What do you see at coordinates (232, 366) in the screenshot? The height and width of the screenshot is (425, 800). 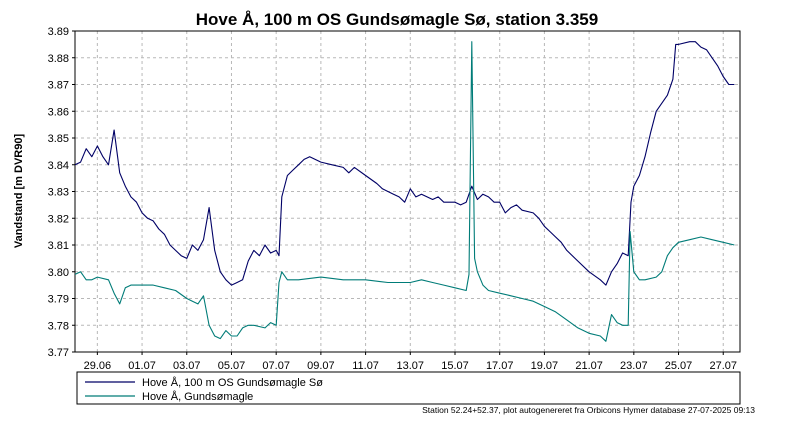 I see `x-tick-label: 05.07` at bounding box center [232, 366].